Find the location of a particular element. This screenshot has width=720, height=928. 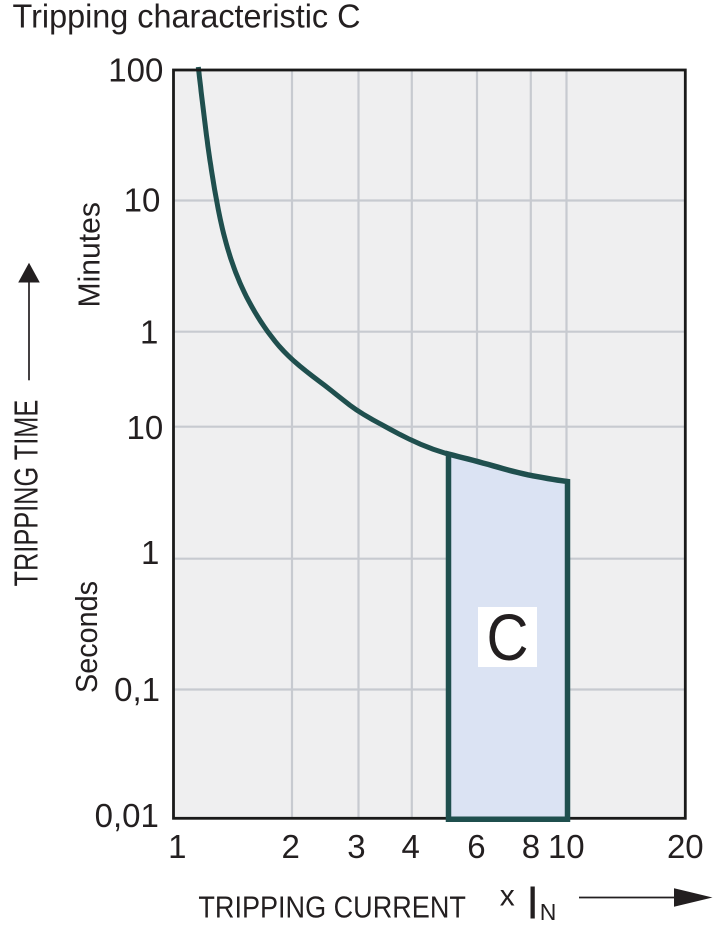

svg-text: 6 is located at coordinates (476, 846).